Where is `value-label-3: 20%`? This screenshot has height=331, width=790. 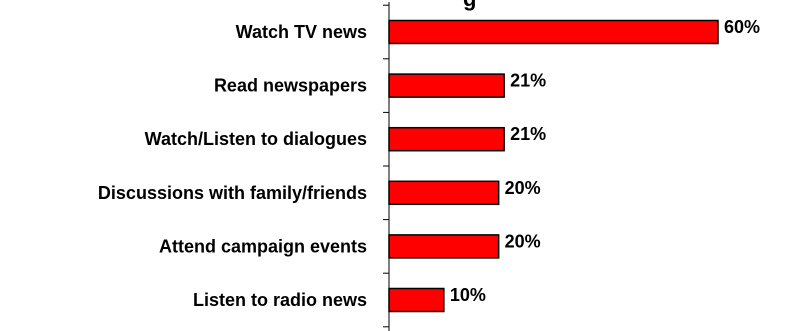
value-label-3: 20% is located at coordinates (523, 188).